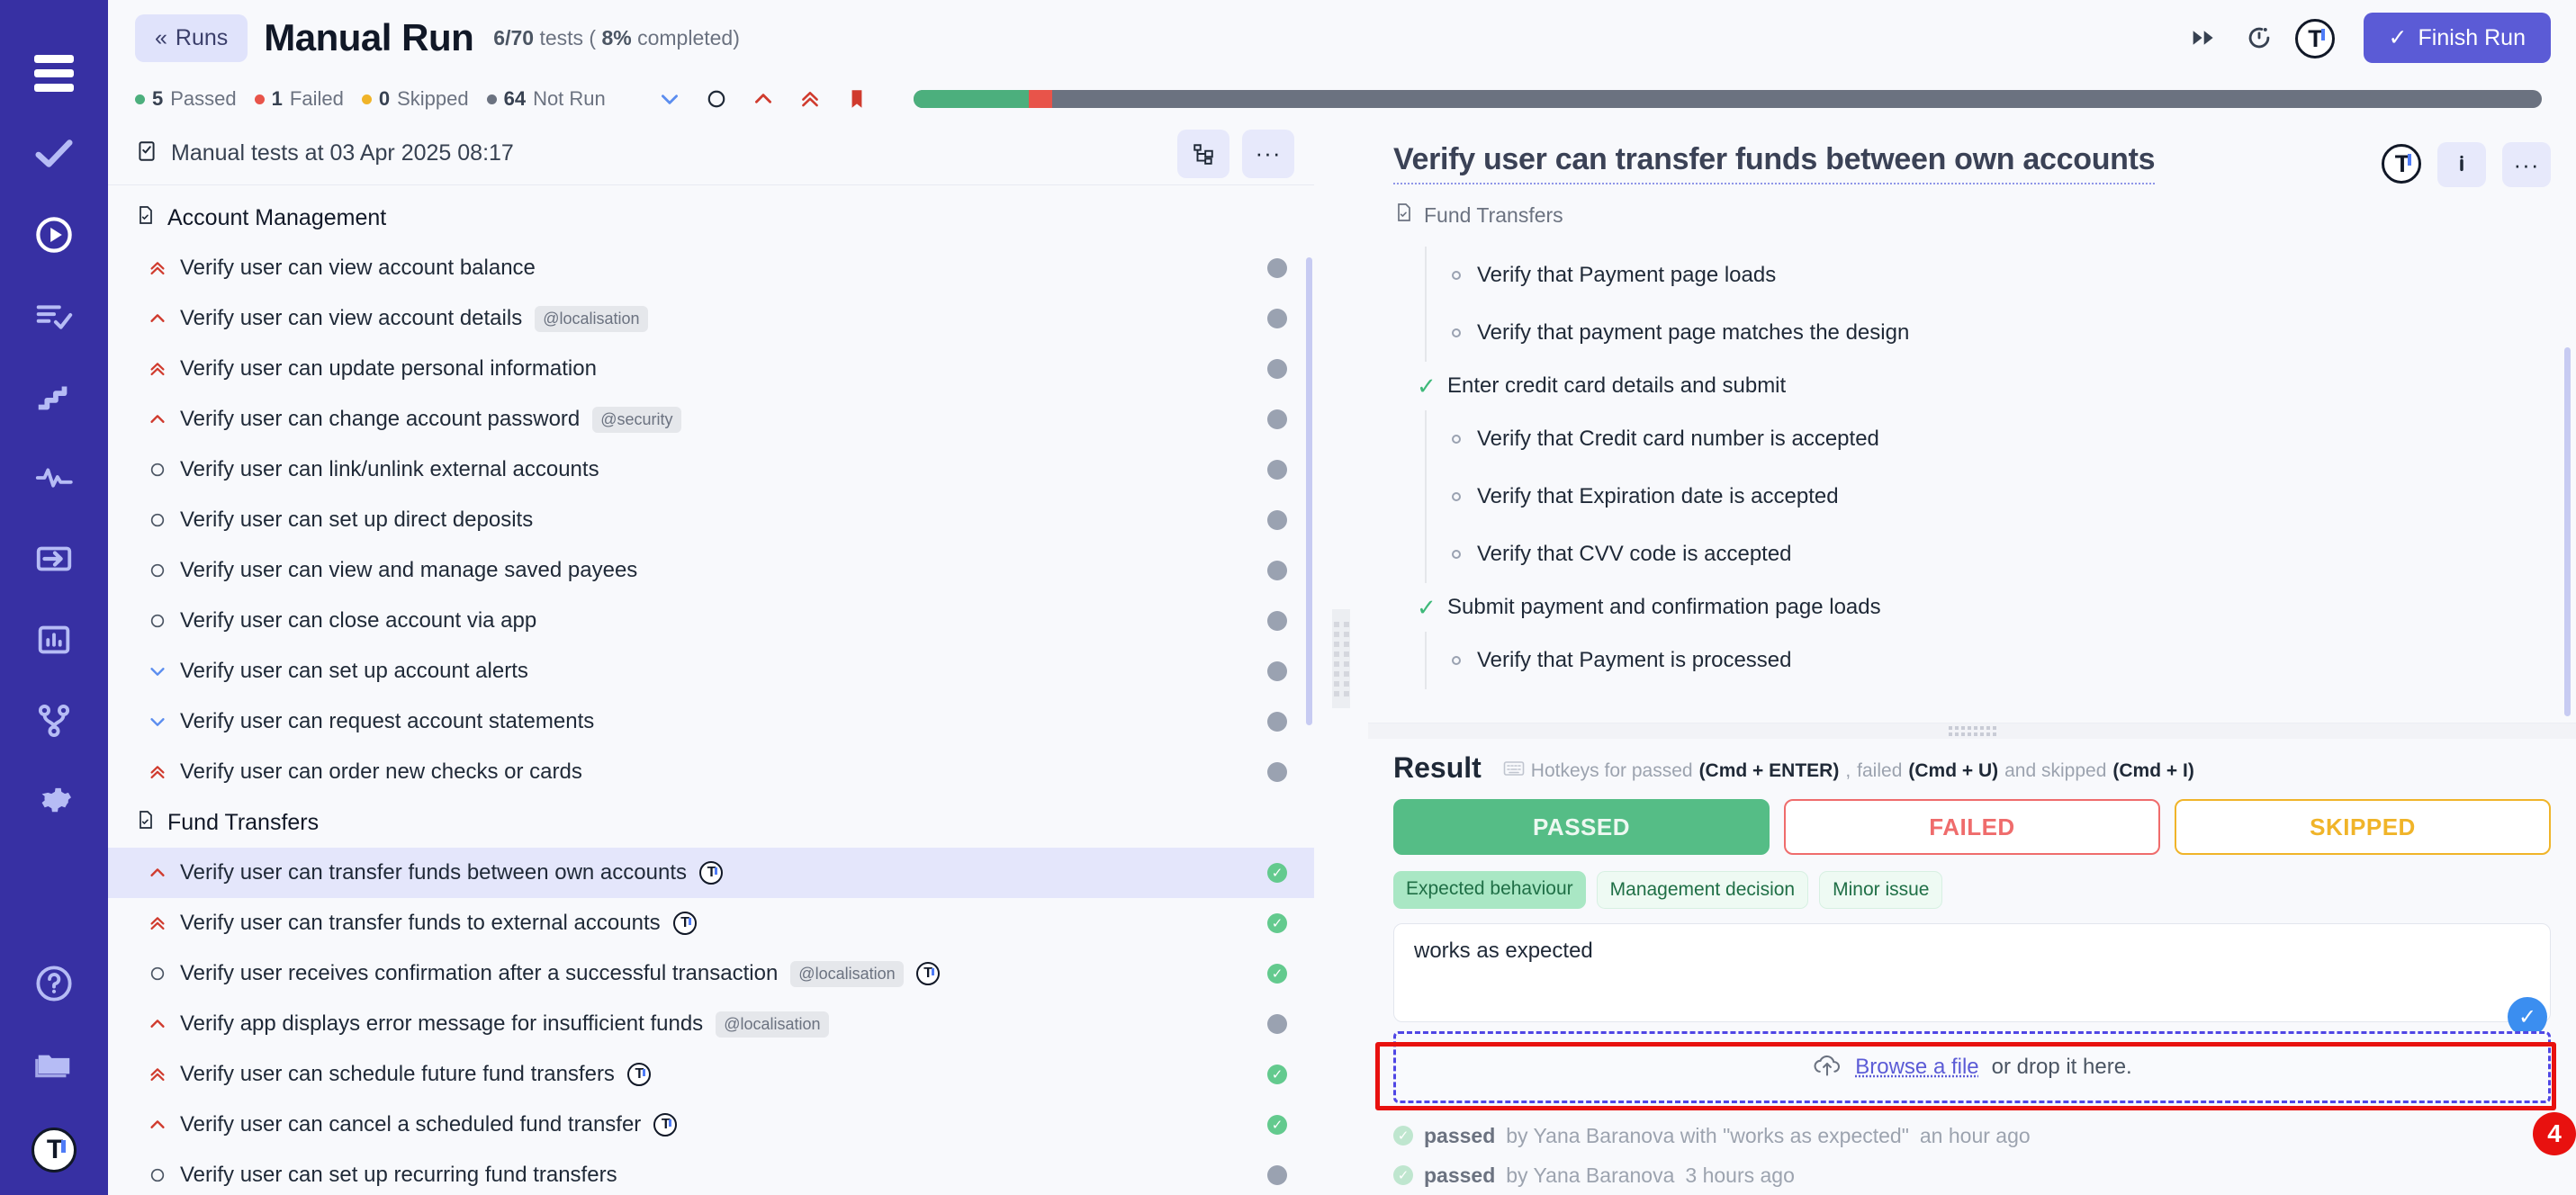 This screenshot has width=2576, height=1195. What do you see at coordinates (1489, 890) in the screenshot?
I see `chip-expected-behaviour: Expected behaviour` at bounding box center [1489, 890].